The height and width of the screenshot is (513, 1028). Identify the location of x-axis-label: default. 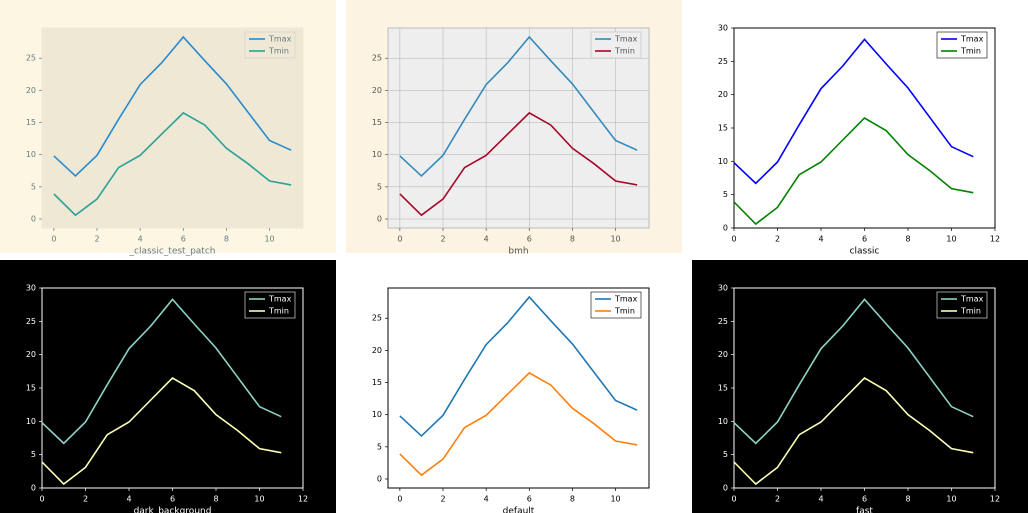
(519, 510).